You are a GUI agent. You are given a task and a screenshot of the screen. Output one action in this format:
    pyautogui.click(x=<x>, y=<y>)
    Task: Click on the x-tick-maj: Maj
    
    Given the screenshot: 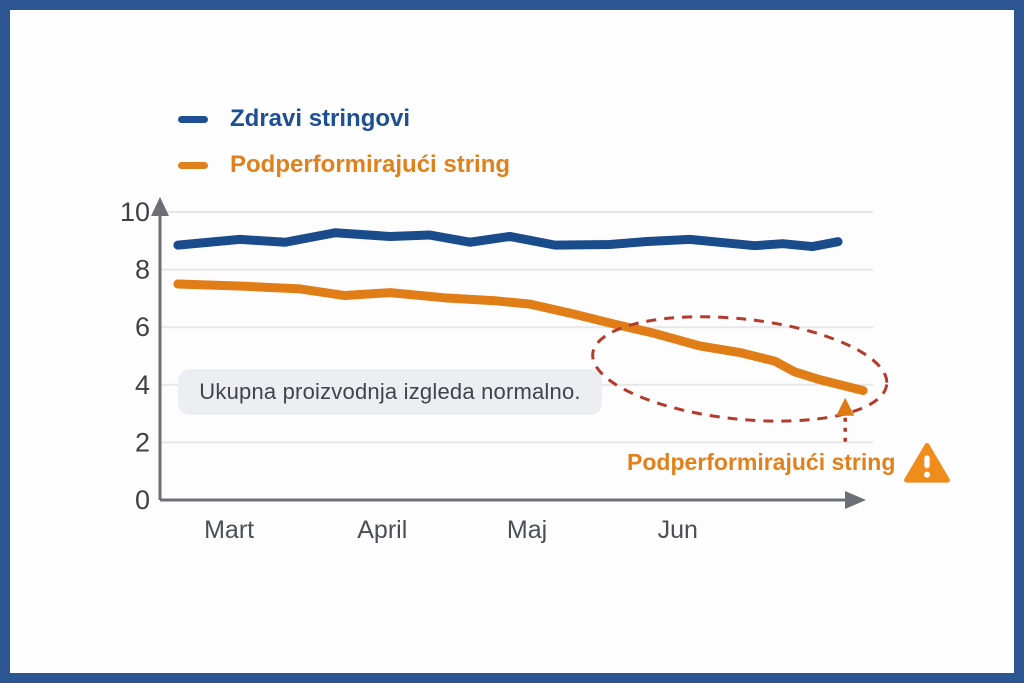 What is the action you would take?
    pyautogui.click(x=527, y=530)
    